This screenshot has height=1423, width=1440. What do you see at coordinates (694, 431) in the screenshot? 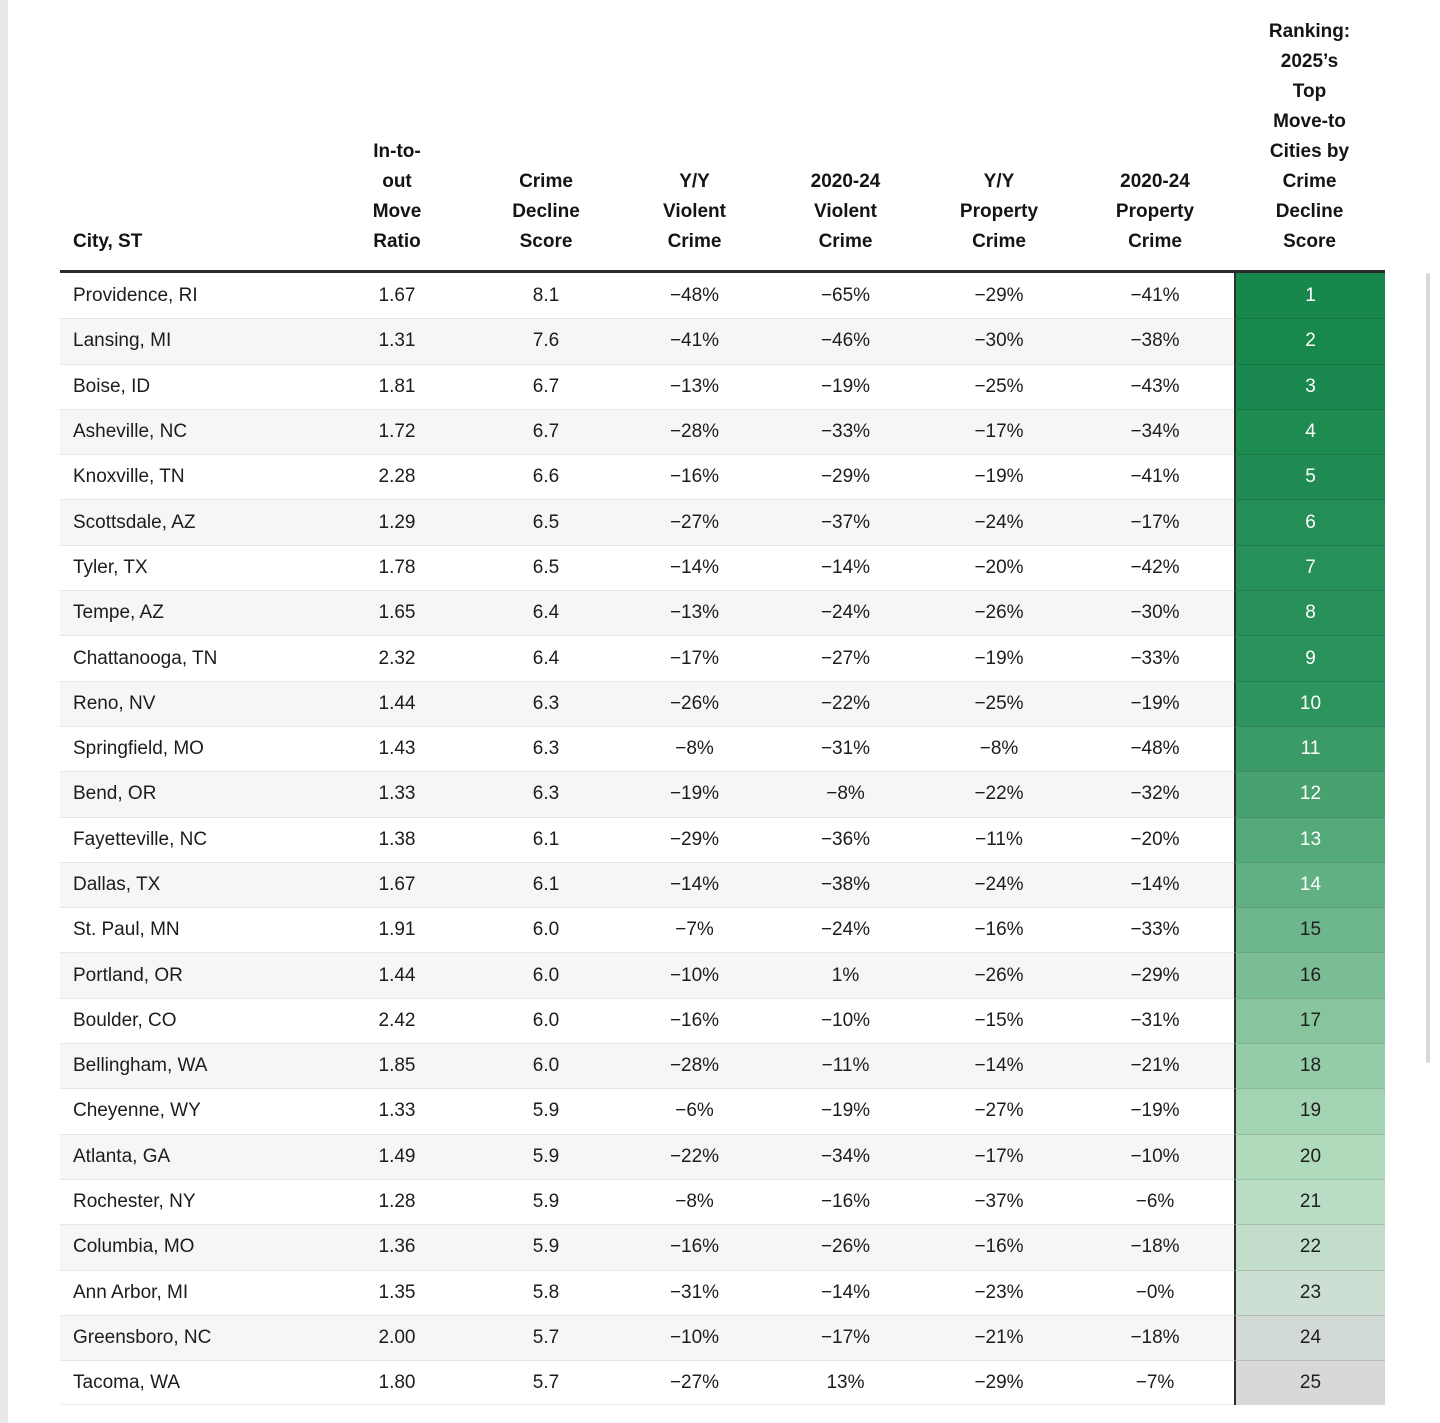
I see `cell-yy-violent-crime: −28%` at bounding box center [694, 431].